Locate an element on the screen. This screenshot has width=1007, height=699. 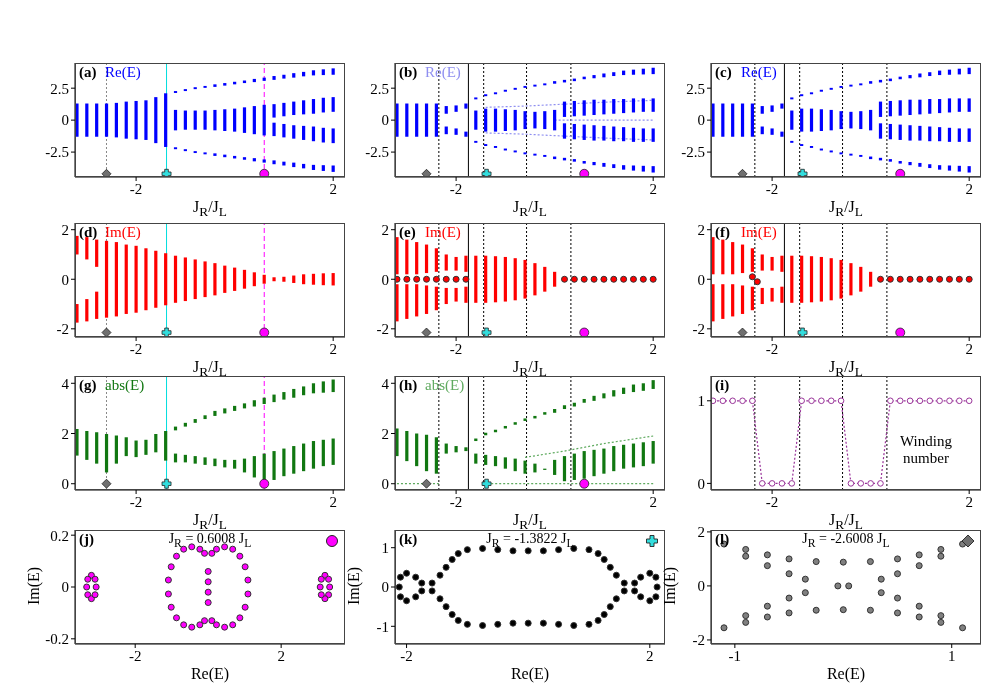
chart-title: (h) is located at coordinates (408, 385).